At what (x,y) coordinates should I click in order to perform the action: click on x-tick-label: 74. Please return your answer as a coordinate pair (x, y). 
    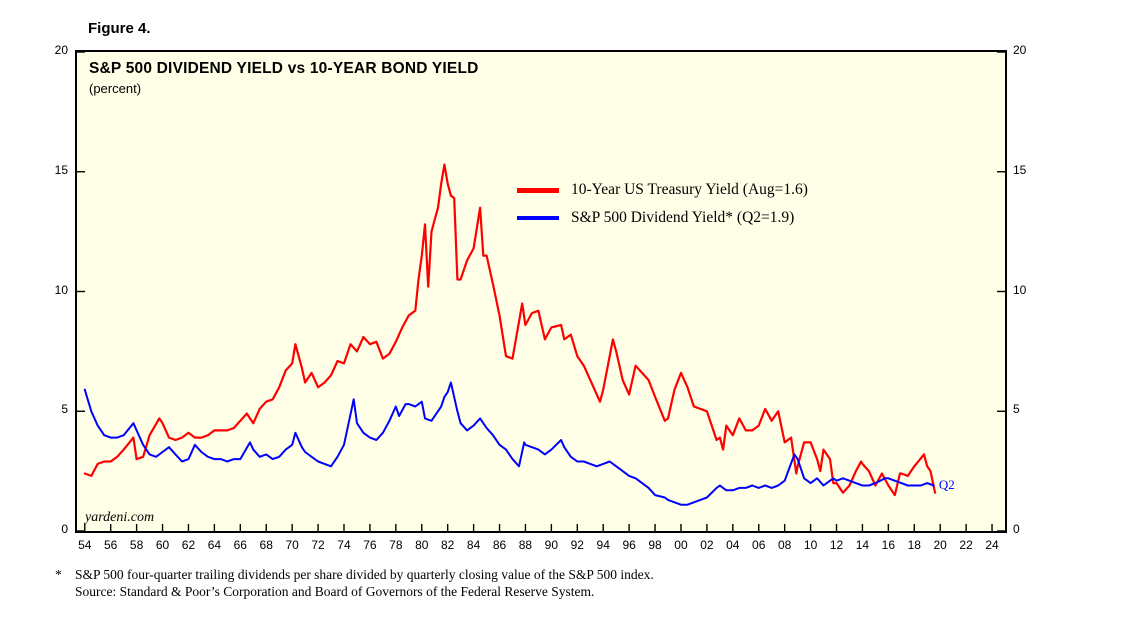
    Looking at the image, I should click on (344, 545).